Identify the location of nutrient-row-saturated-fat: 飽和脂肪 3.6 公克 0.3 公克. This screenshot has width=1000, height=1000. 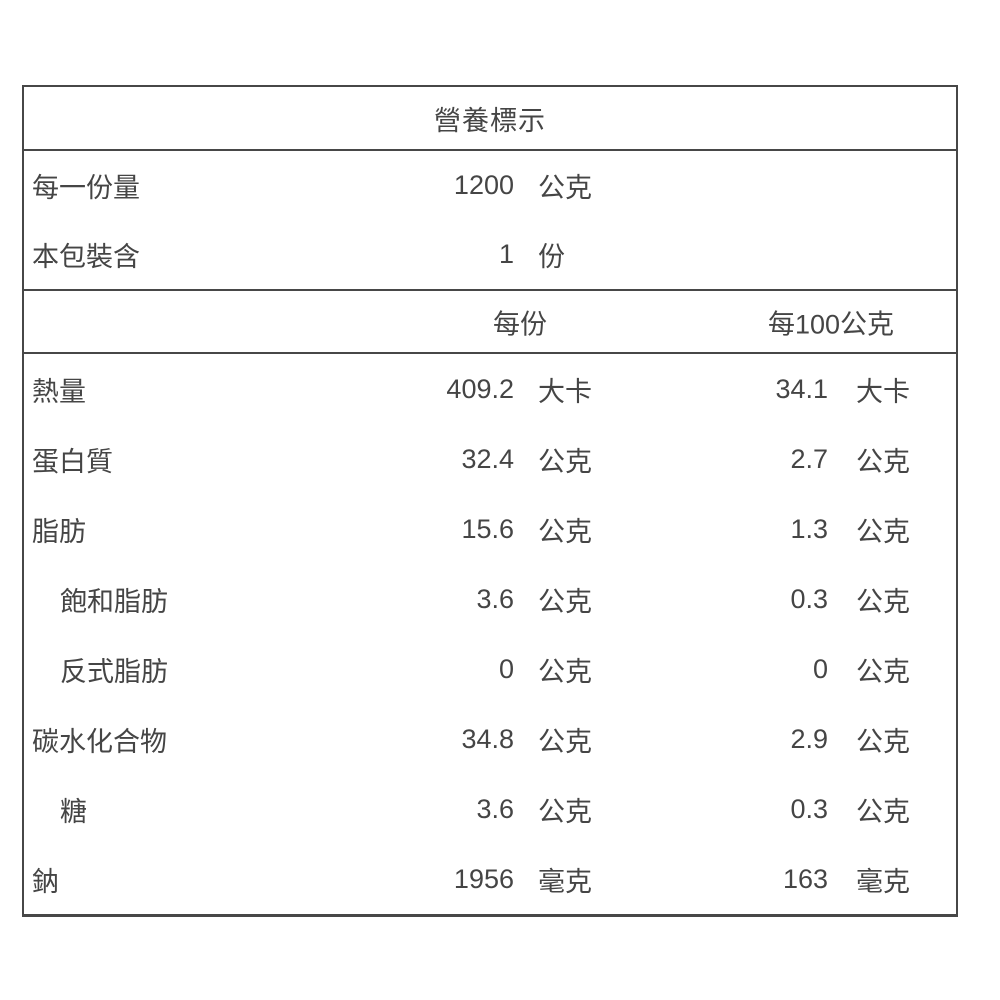
(490, 599).